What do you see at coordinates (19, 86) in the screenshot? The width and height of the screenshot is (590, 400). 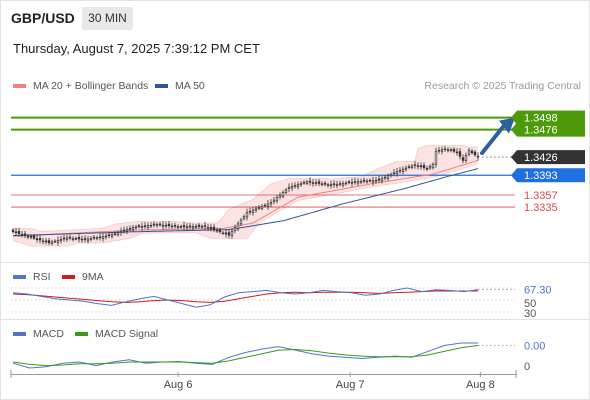 I see `ma20-swatch` at bounding box center [19, 86].